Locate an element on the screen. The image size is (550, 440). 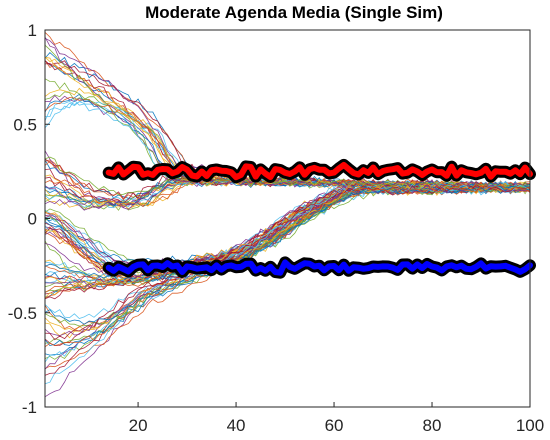
y-tick-label: 0 is located at coordinates (32, 219).